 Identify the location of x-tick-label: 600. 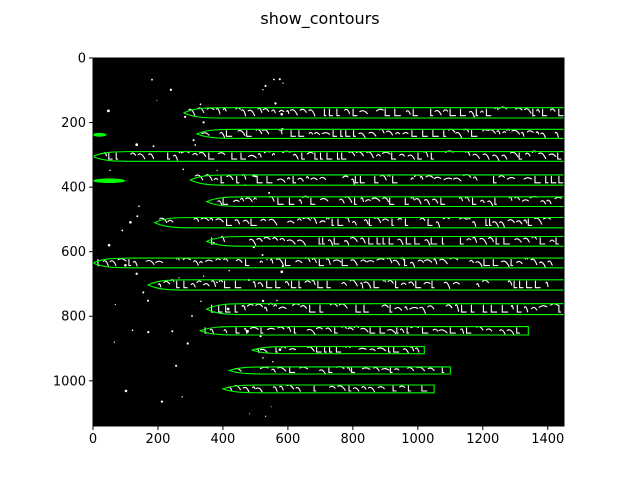
(287, 439).